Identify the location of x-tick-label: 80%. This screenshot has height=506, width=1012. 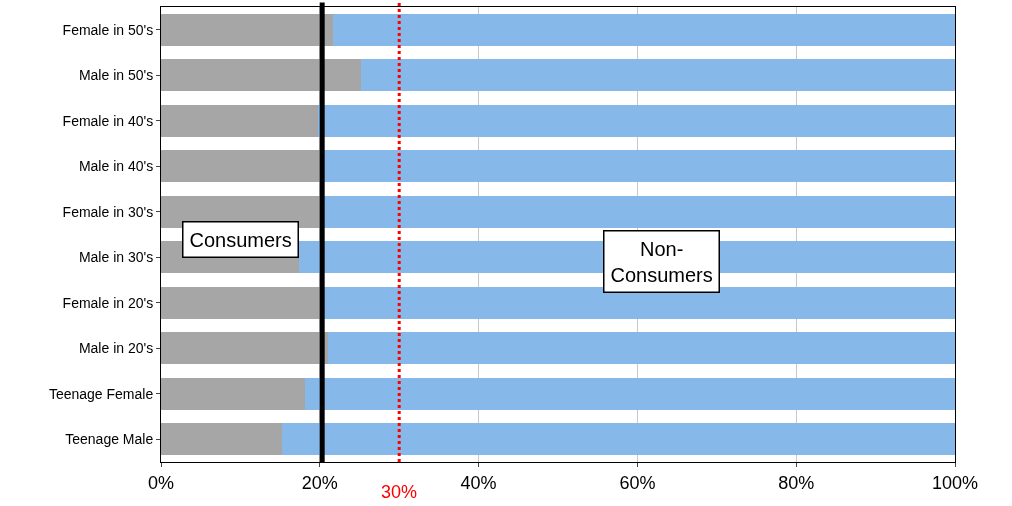
(796, 482).